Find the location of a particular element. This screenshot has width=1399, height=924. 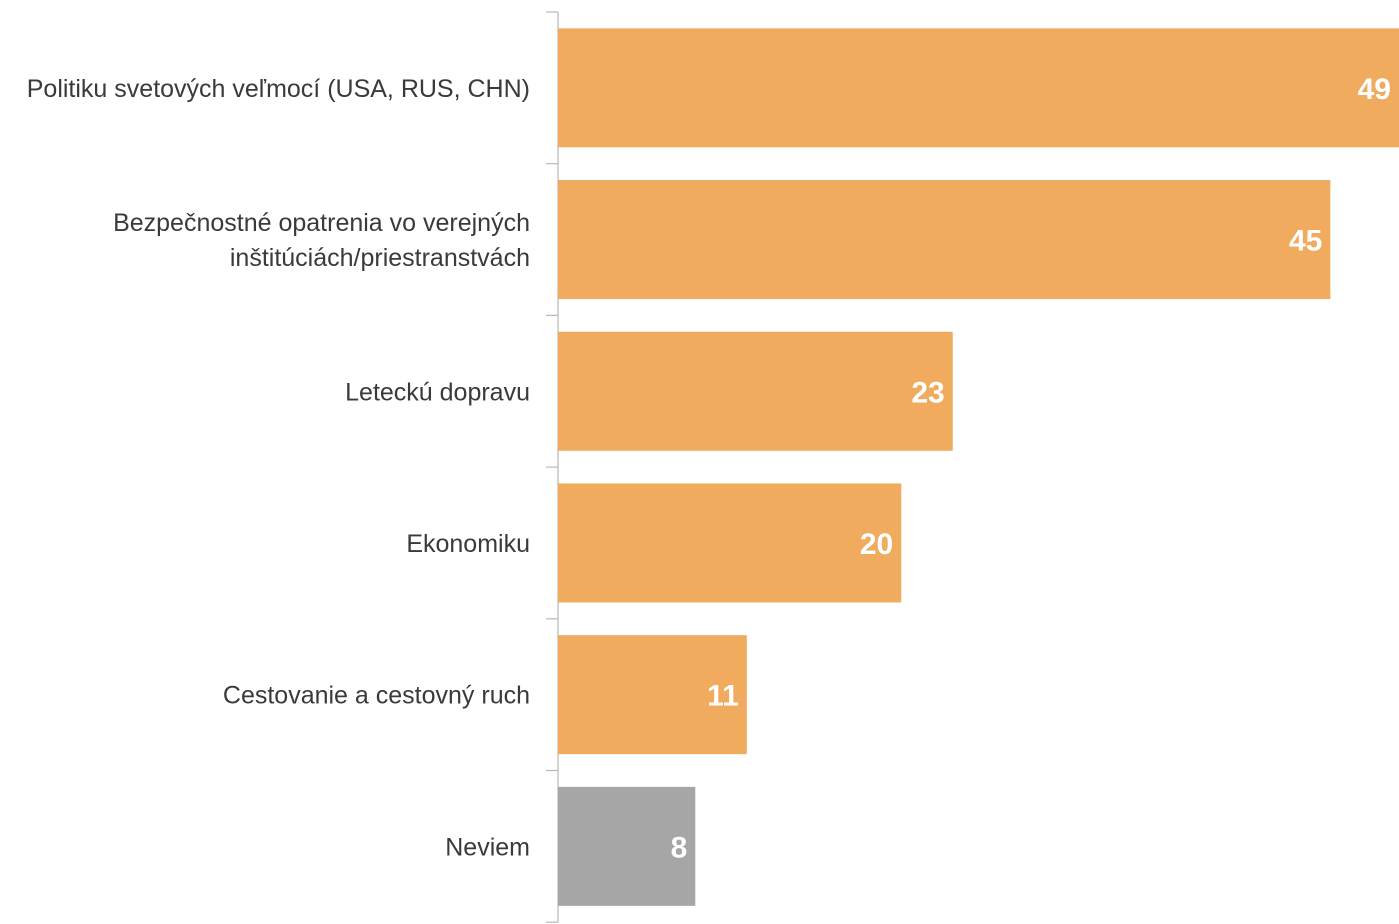

category-label-line: inštitúciách/priestranstvách is located at coordinates (380, 258).